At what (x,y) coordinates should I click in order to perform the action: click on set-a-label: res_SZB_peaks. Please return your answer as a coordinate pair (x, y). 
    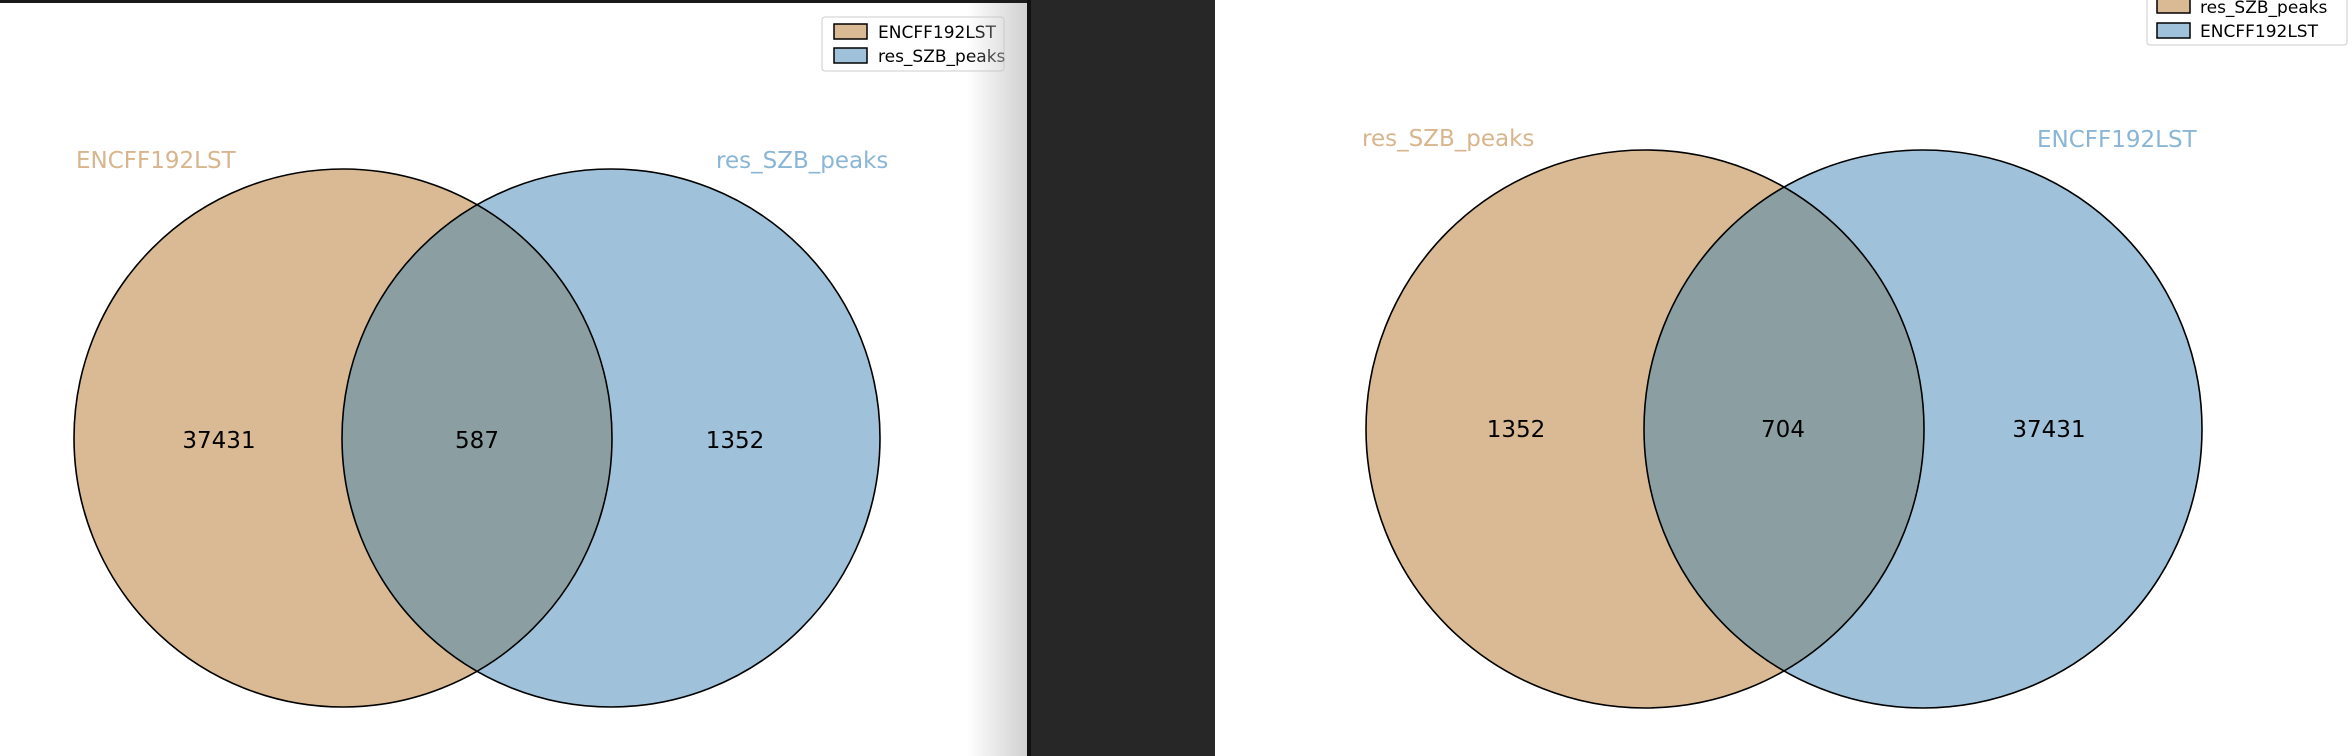
    Looking at the image, I should click on (1448, 139).